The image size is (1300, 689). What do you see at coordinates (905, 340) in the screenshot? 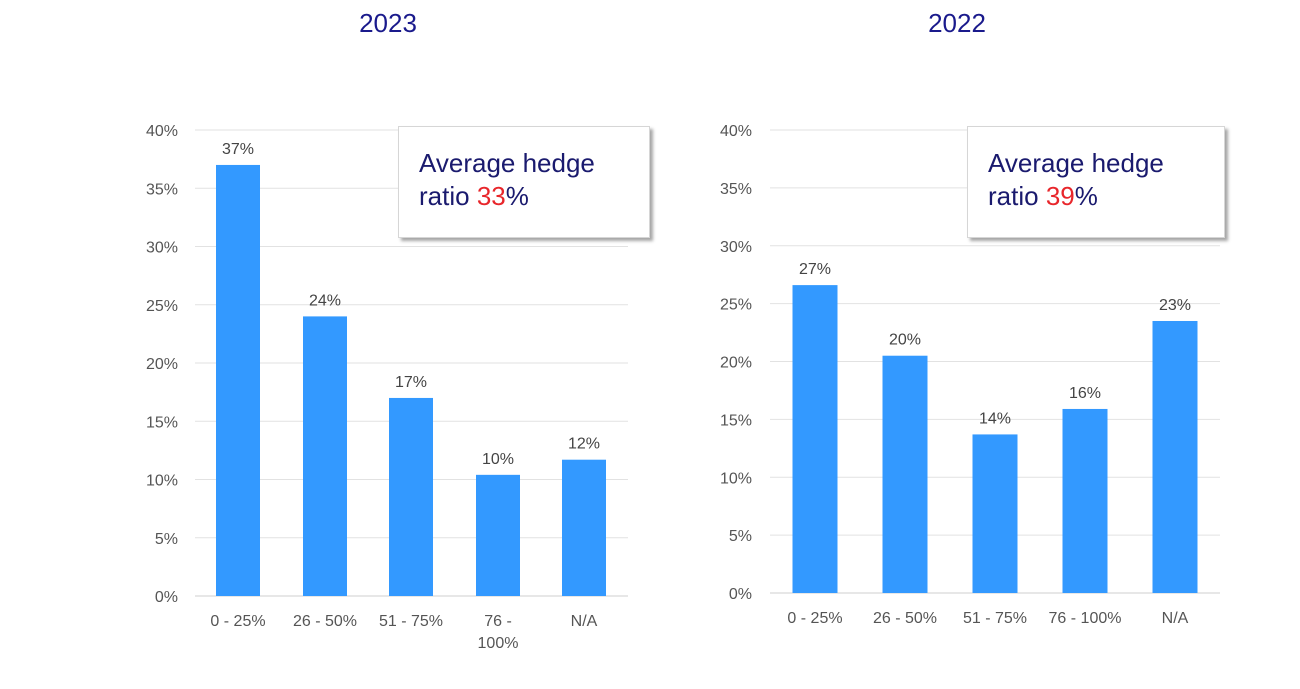
I see `data-label: 20%` at bounding box center [905, 340].